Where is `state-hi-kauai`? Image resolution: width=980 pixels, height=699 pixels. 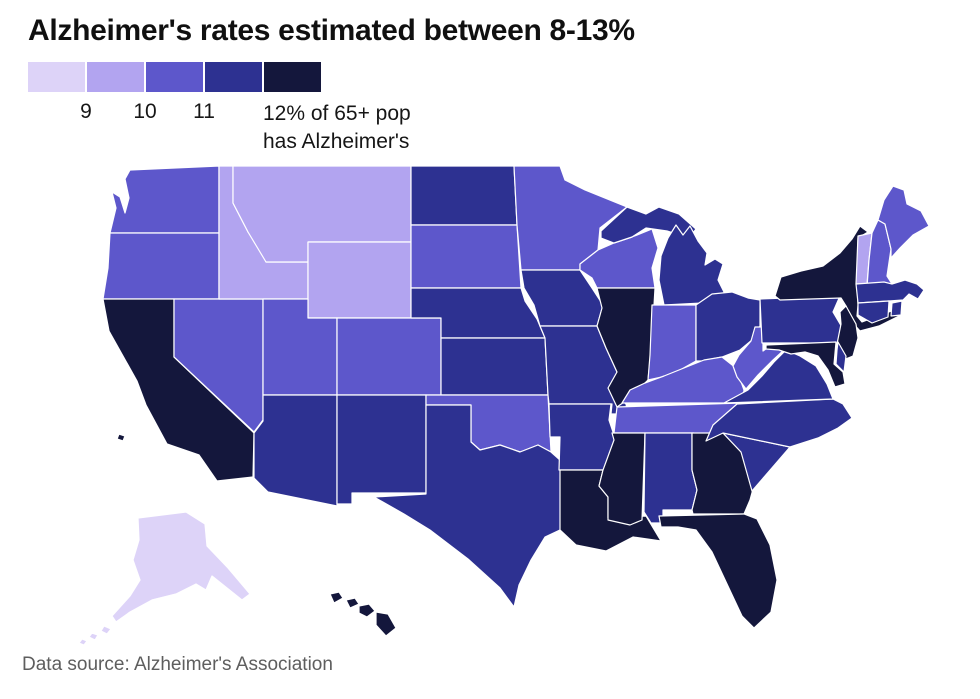
state-hi-kauai is located at coordinates (336, 597).